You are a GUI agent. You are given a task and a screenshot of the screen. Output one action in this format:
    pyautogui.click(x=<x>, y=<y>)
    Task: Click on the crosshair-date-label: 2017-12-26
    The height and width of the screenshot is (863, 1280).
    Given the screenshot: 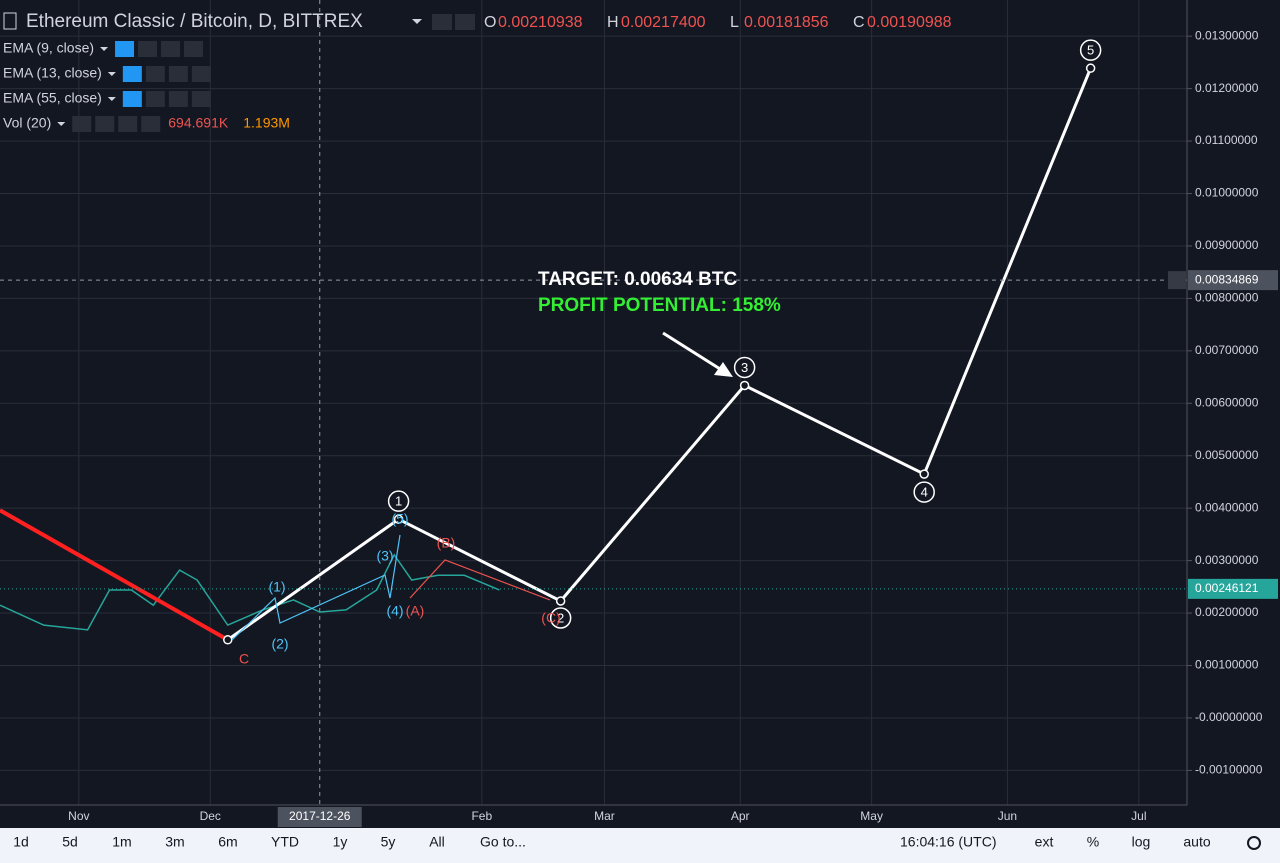 What is the action you would take?
    pyautogui.click(x=320, y=816)
    